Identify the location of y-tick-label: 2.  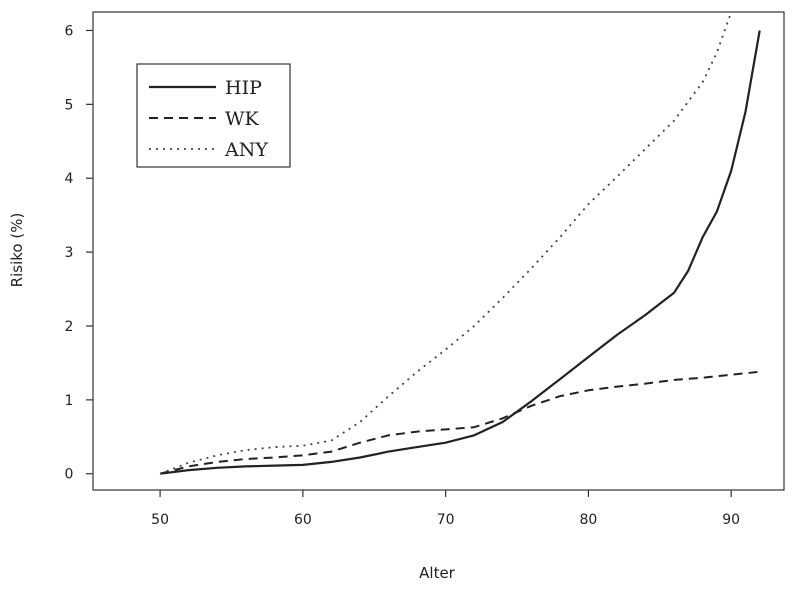
(69, 327).